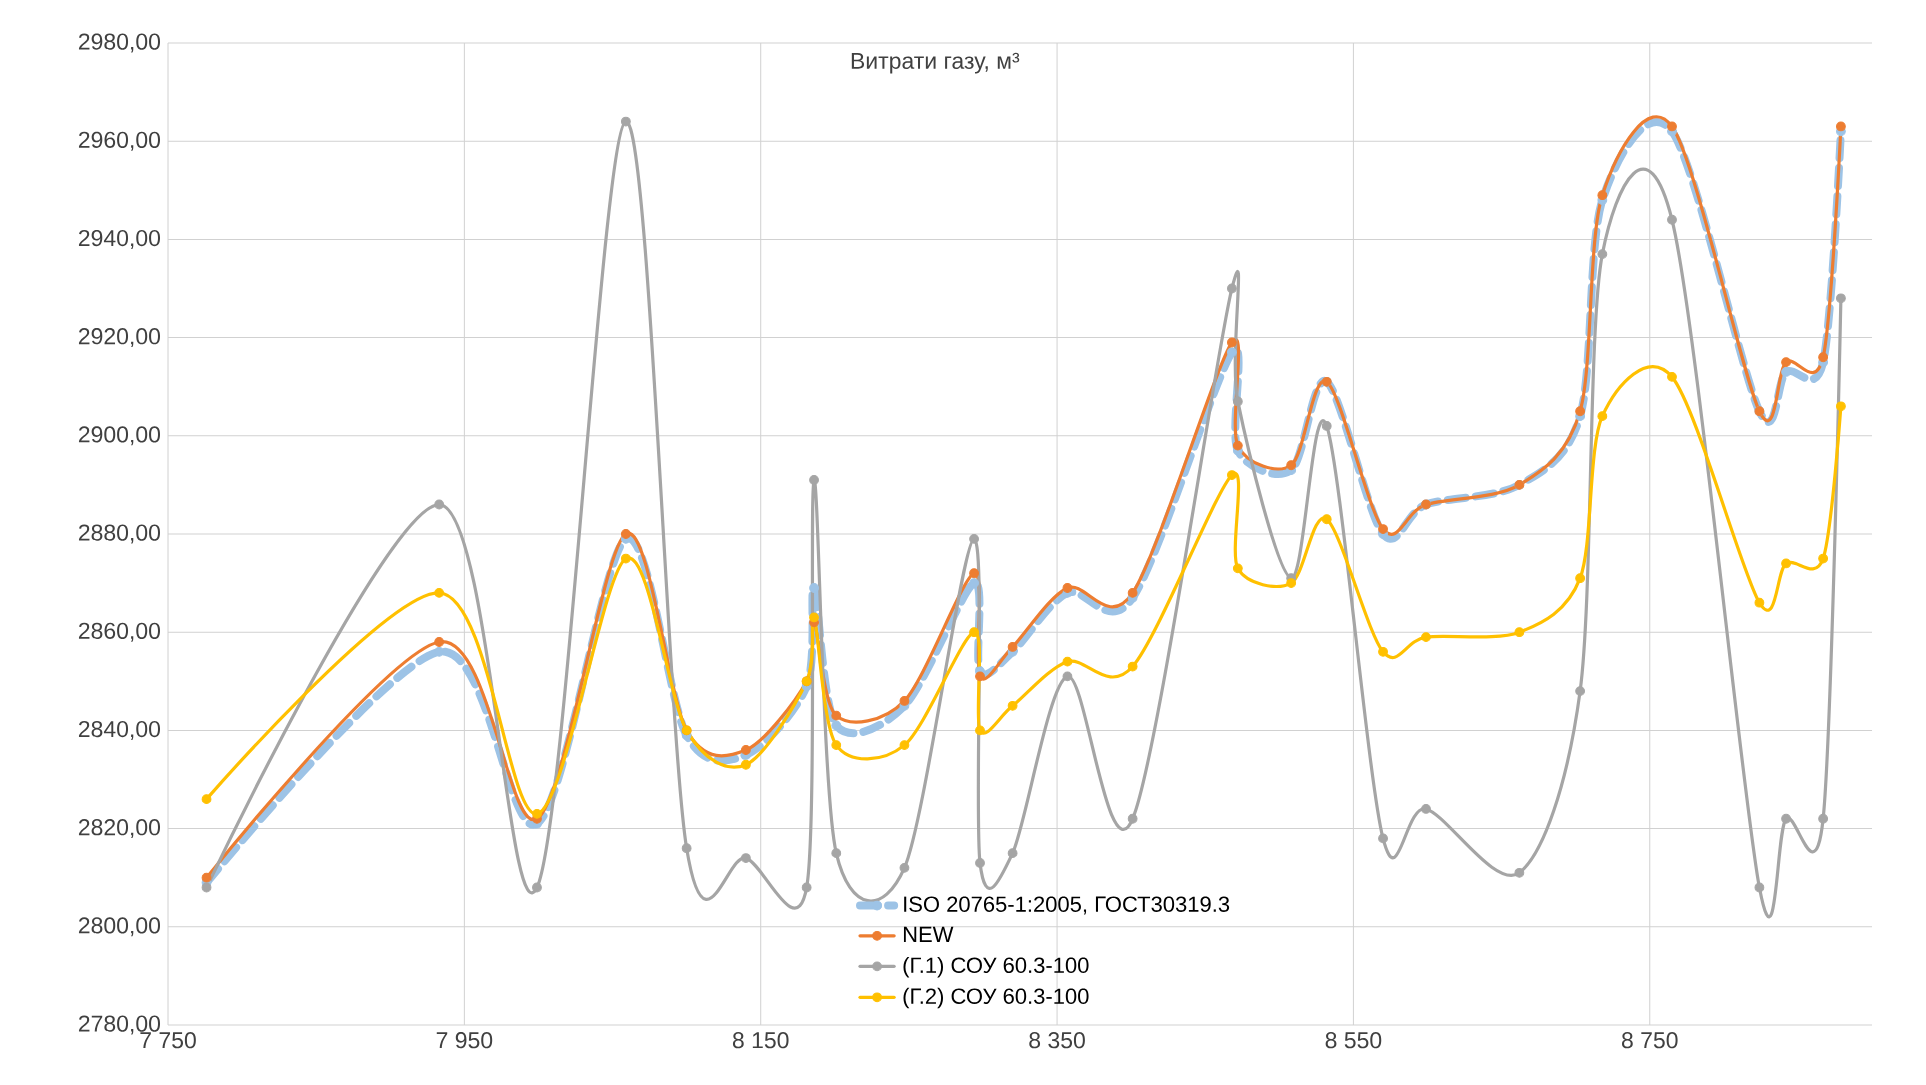 This screenshot has width=1926, height=1085. I want to click on y-tick-label: 2940,00, so click(119, 239).